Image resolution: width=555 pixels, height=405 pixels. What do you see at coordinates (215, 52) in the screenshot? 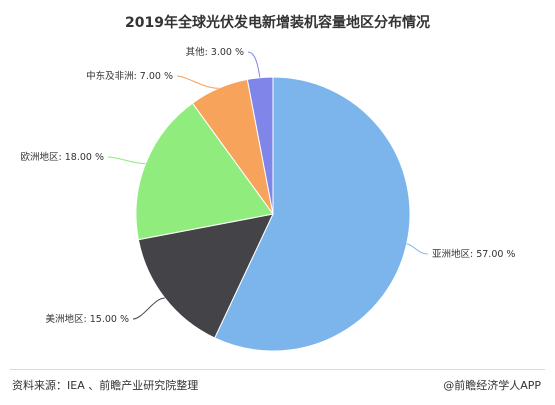
I see `slice-label-4: 其他: 3.00 %` at bounding box center [215, 52].